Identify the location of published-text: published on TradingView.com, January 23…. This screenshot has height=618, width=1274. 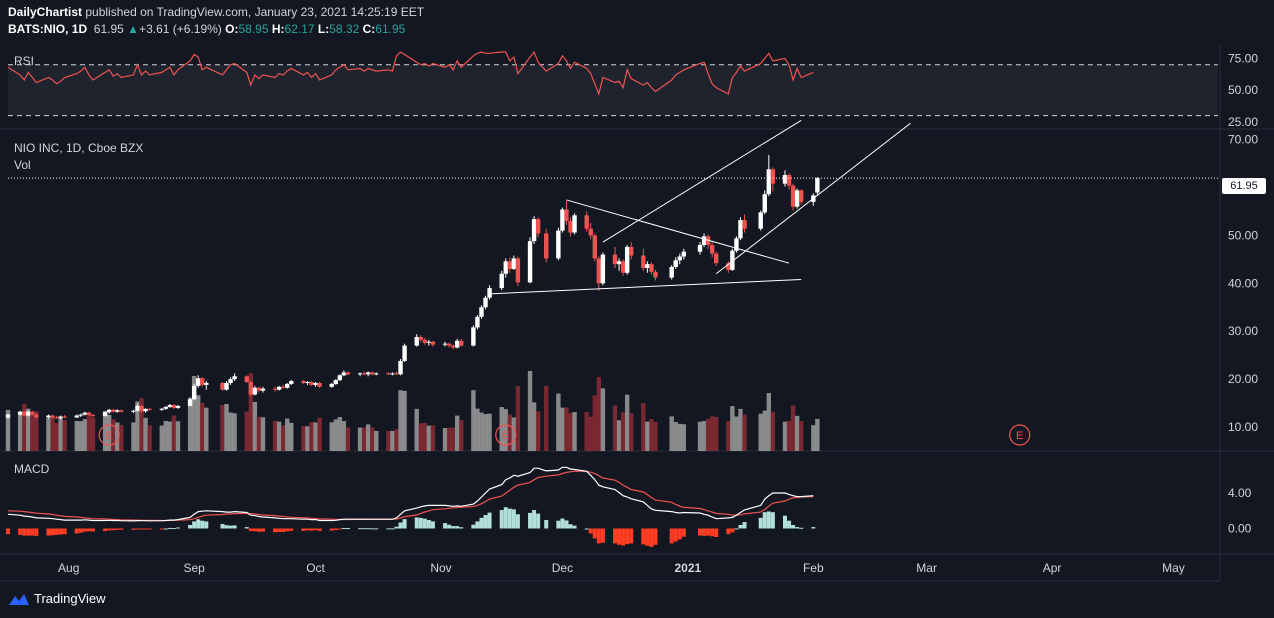
(253, 12).